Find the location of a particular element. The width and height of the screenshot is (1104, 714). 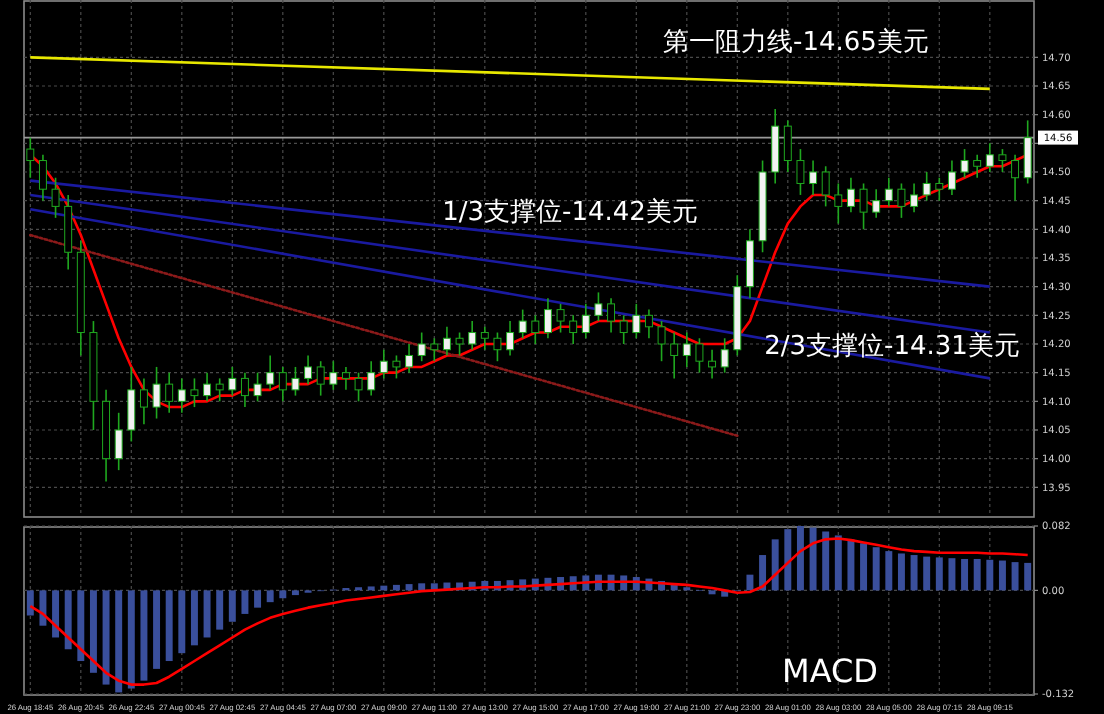

annotation: 第一阻力线-14.65美元 is located at coordinates (796, 42).